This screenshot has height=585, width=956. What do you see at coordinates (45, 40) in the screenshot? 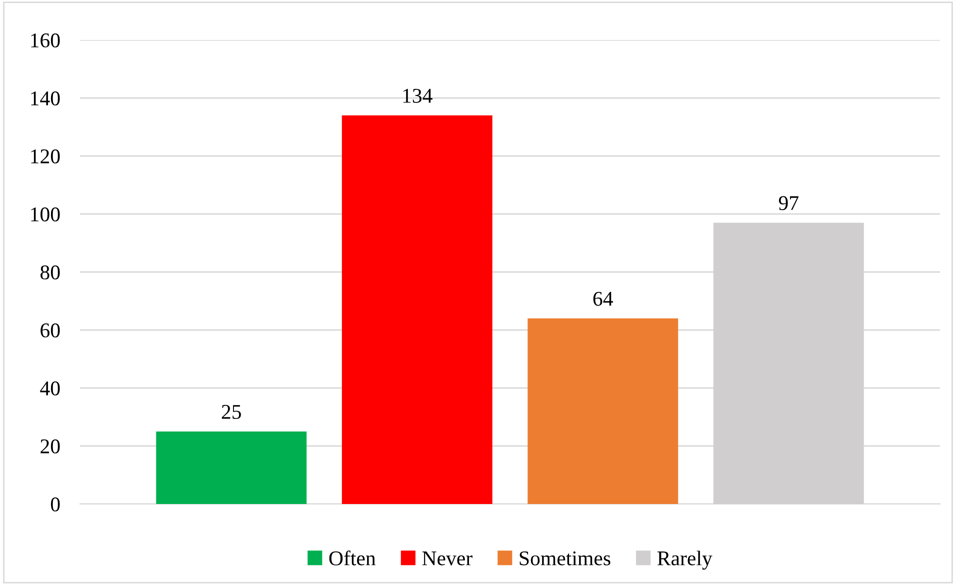
I see `y-tick-label: 160` at bounding box center [45, 40].